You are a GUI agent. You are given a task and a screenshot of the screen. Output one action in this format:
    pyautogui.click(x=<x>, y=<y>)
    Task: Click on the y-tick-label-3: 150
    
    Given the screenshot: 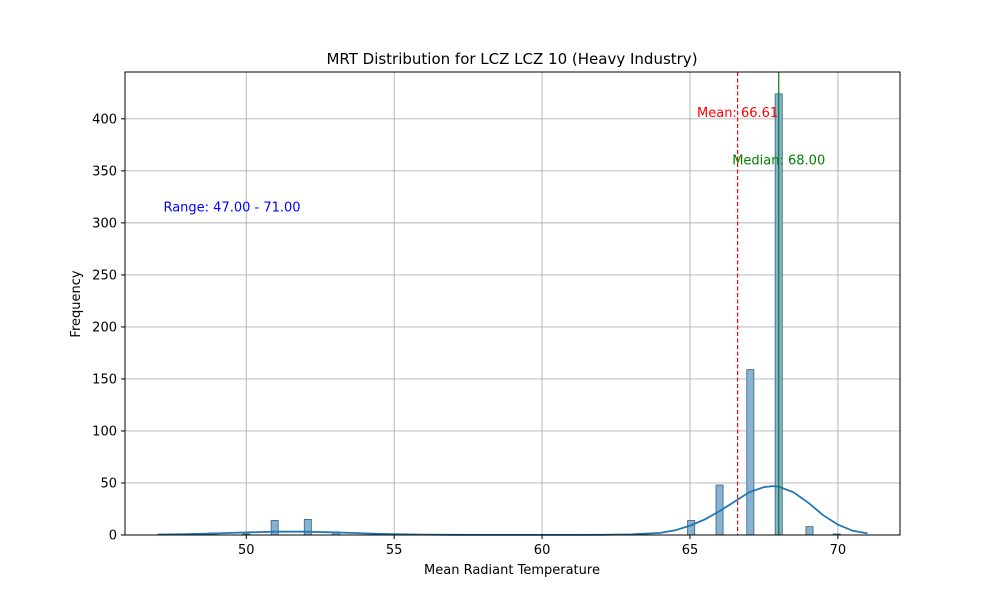 What is the action you would take?
    pyautogui.click(x=104, y=379)
    